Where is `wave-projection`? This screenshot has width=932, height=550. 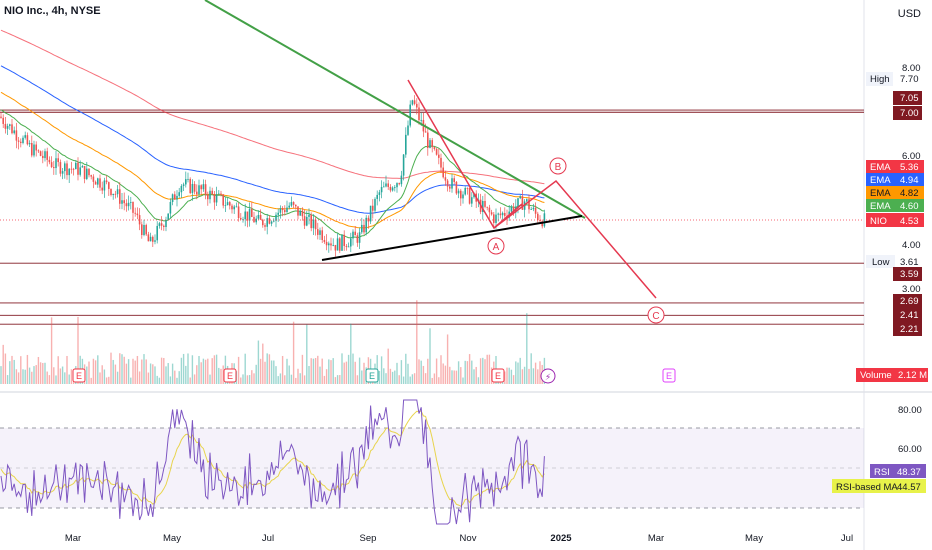 wave-projection is located at coordinates (532, 189).